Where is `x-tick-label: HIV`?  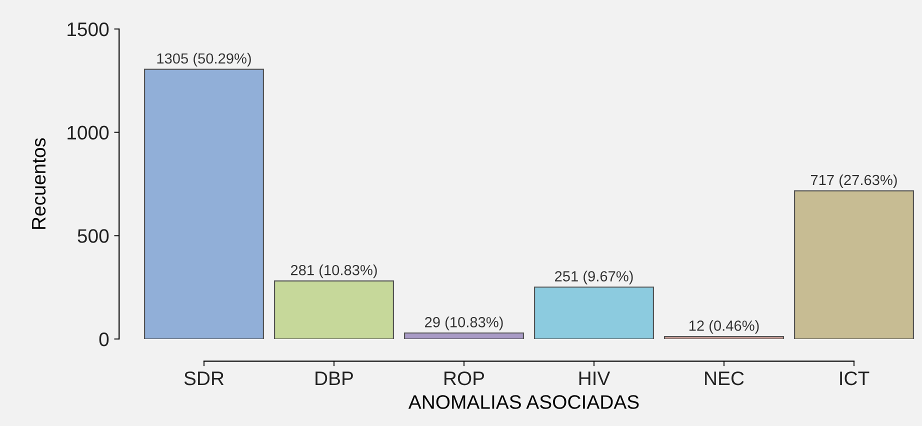
x-tick-label: HIV is located at coordinates (594, 379).